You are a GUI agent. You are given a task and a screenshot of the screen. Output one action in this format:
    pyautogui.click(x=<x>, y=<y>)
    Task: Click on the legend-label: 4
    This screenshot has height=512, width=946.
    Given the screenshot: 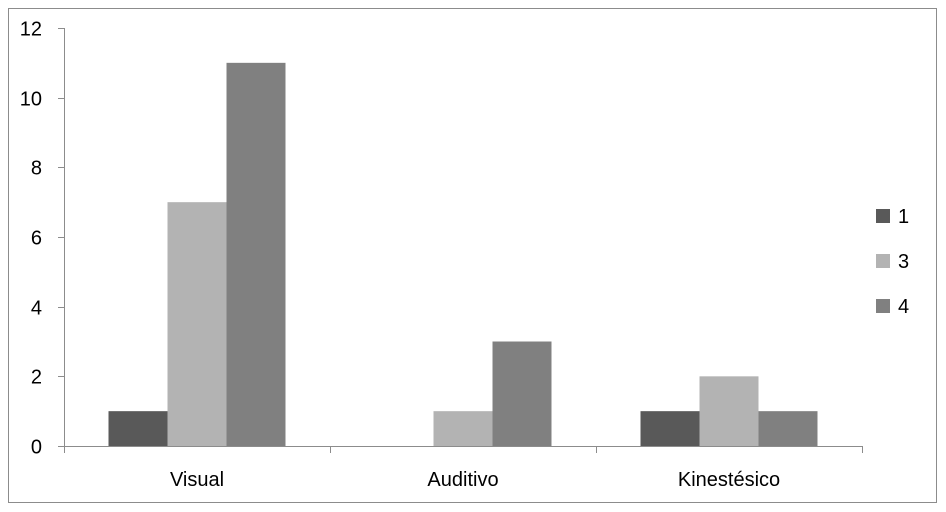 What is the action you would take?
    pyautogui.click(x=903, y=307)
    